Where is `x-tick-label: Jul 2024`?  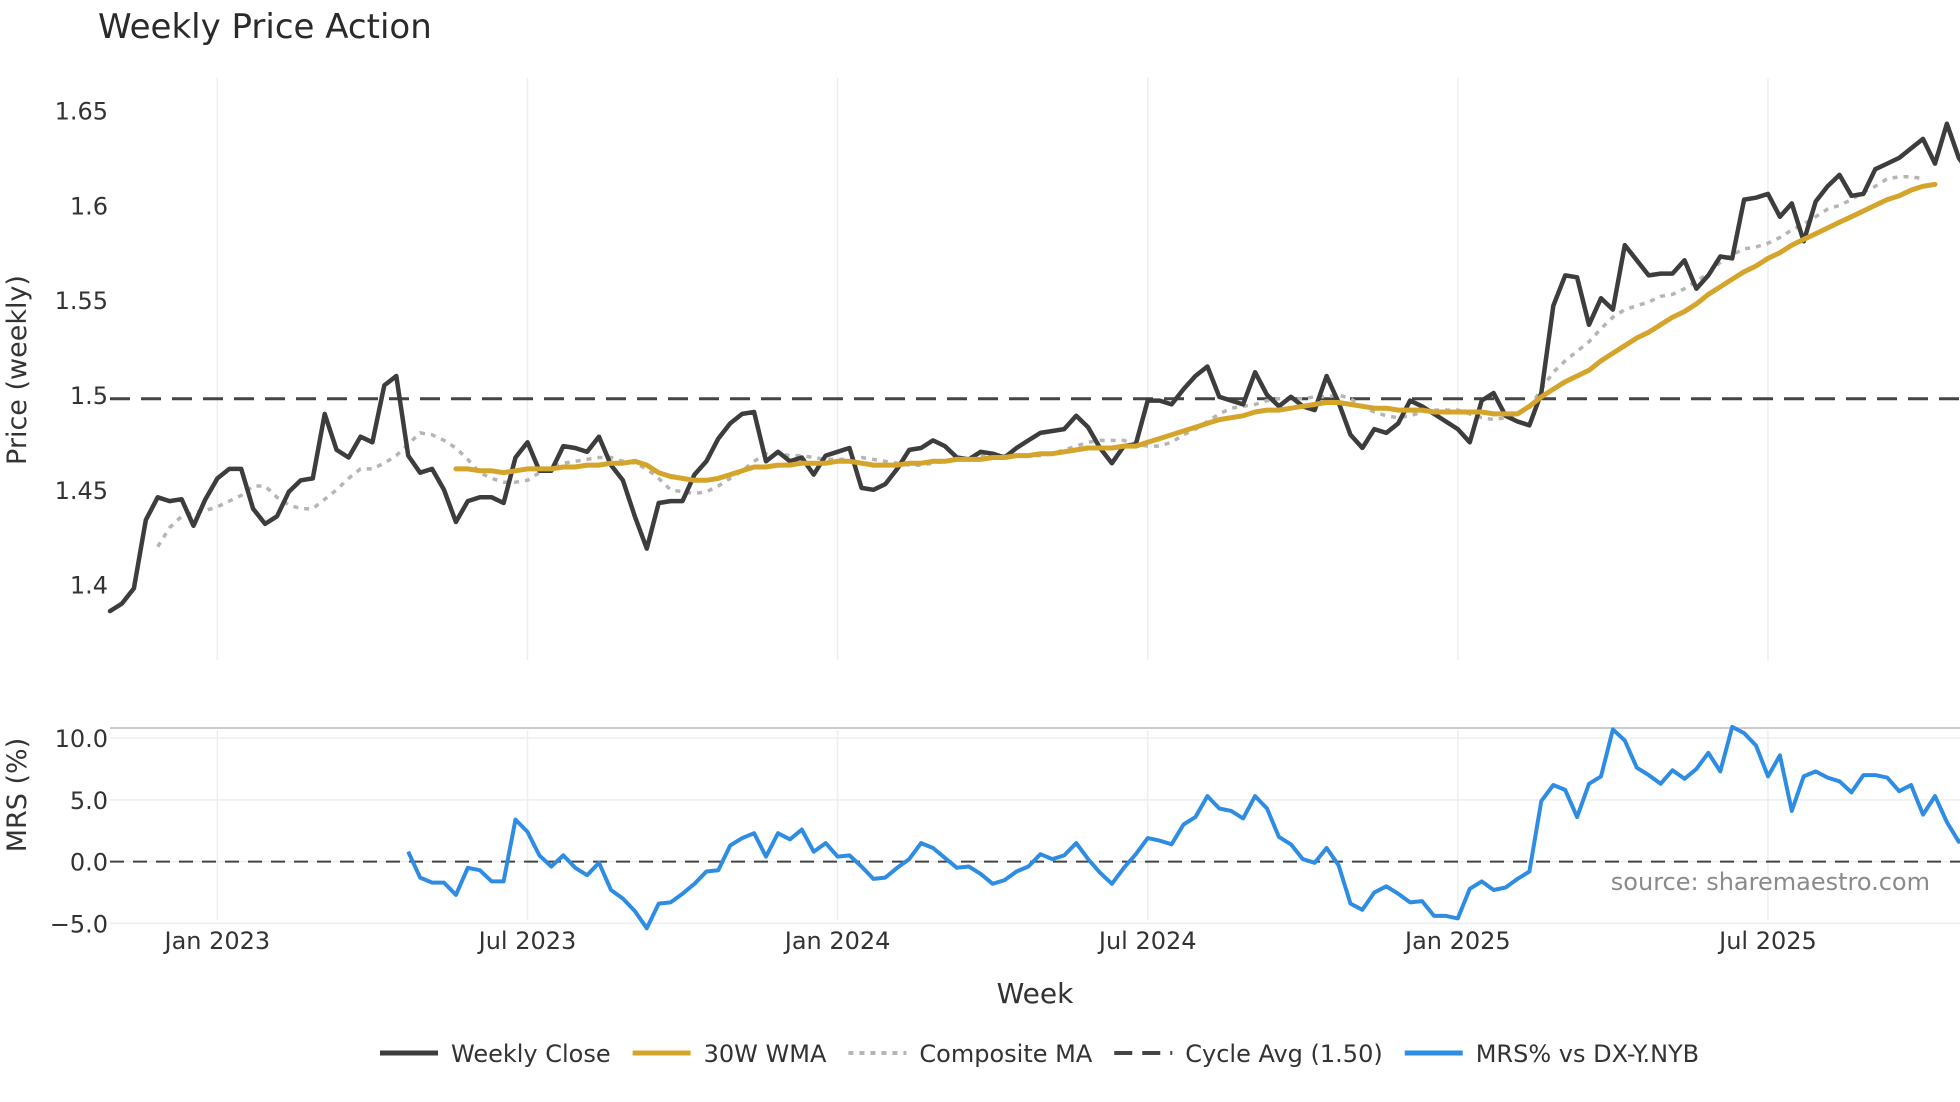 x-tick-label: Jul 2024 is located at coordinates (1147, 941).